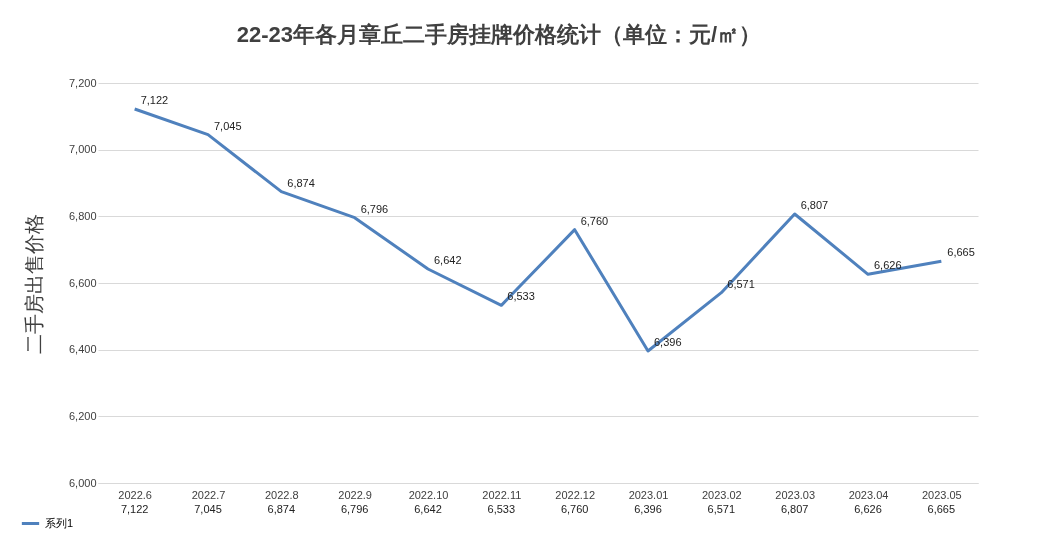 The height and width of the screenshot is (543, 1041). What do you see at coordinates (282, 494) in the screenshot?
I see `x-tick-label: 2022.8` at bounding box center [282, 494].